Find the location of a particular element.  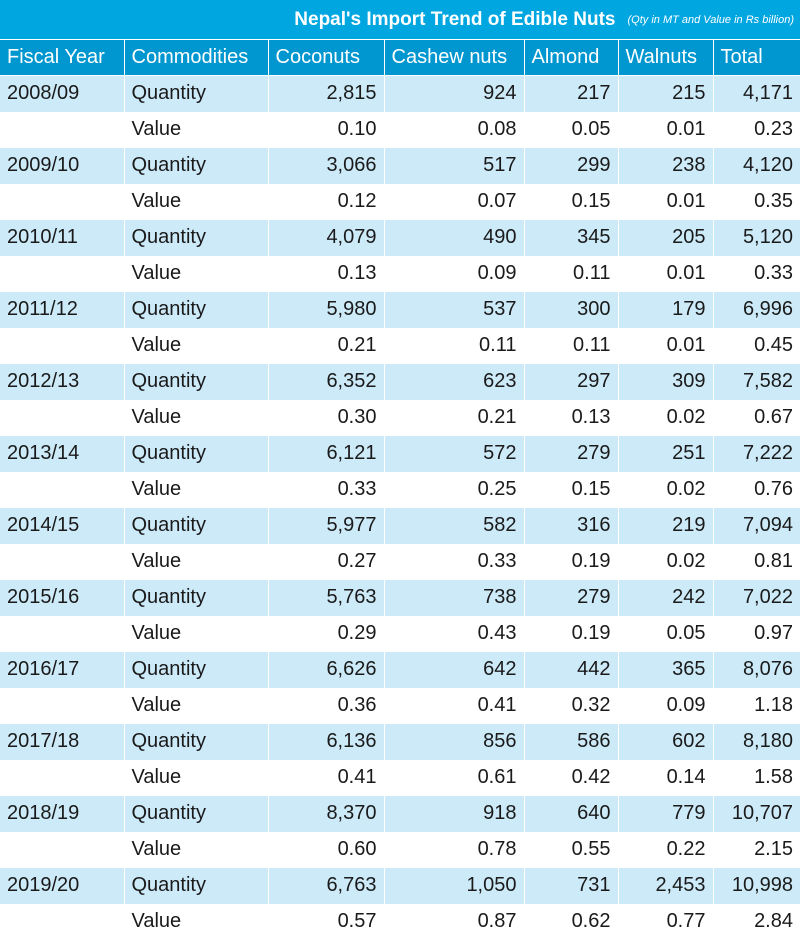

value-cell: 0.77 is located at coordinates (666, 921).